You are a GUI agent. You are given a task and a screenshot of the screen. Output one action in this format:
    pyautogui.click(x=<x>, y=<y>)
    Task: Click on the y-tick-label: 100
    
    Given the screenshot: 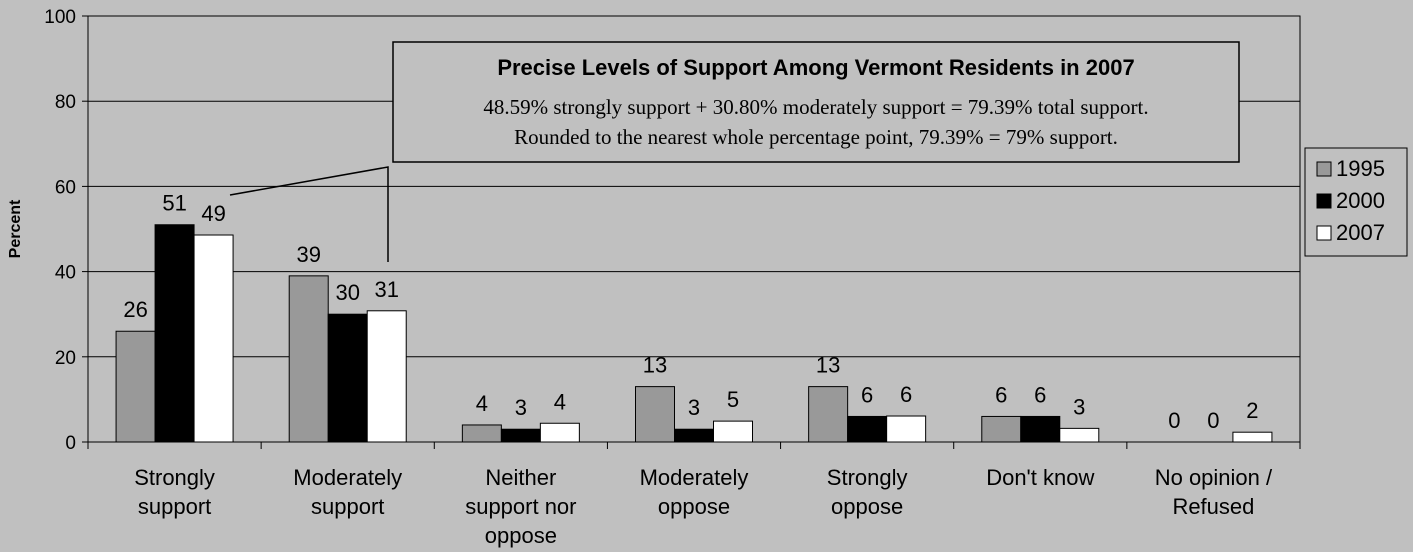 What is the action you would take?
    pyautogui.click(x=60, y=17)
    